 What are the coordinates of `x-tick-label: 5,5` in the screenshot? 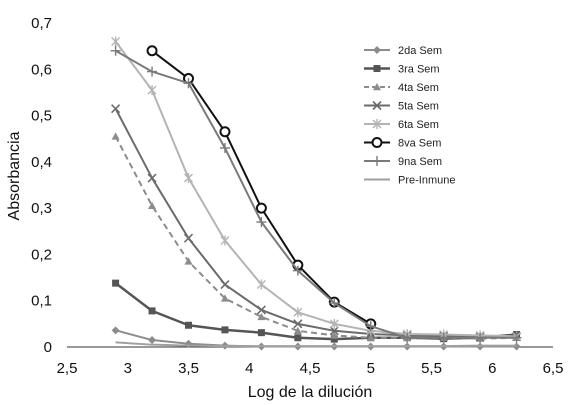 It's located at (431, 368).